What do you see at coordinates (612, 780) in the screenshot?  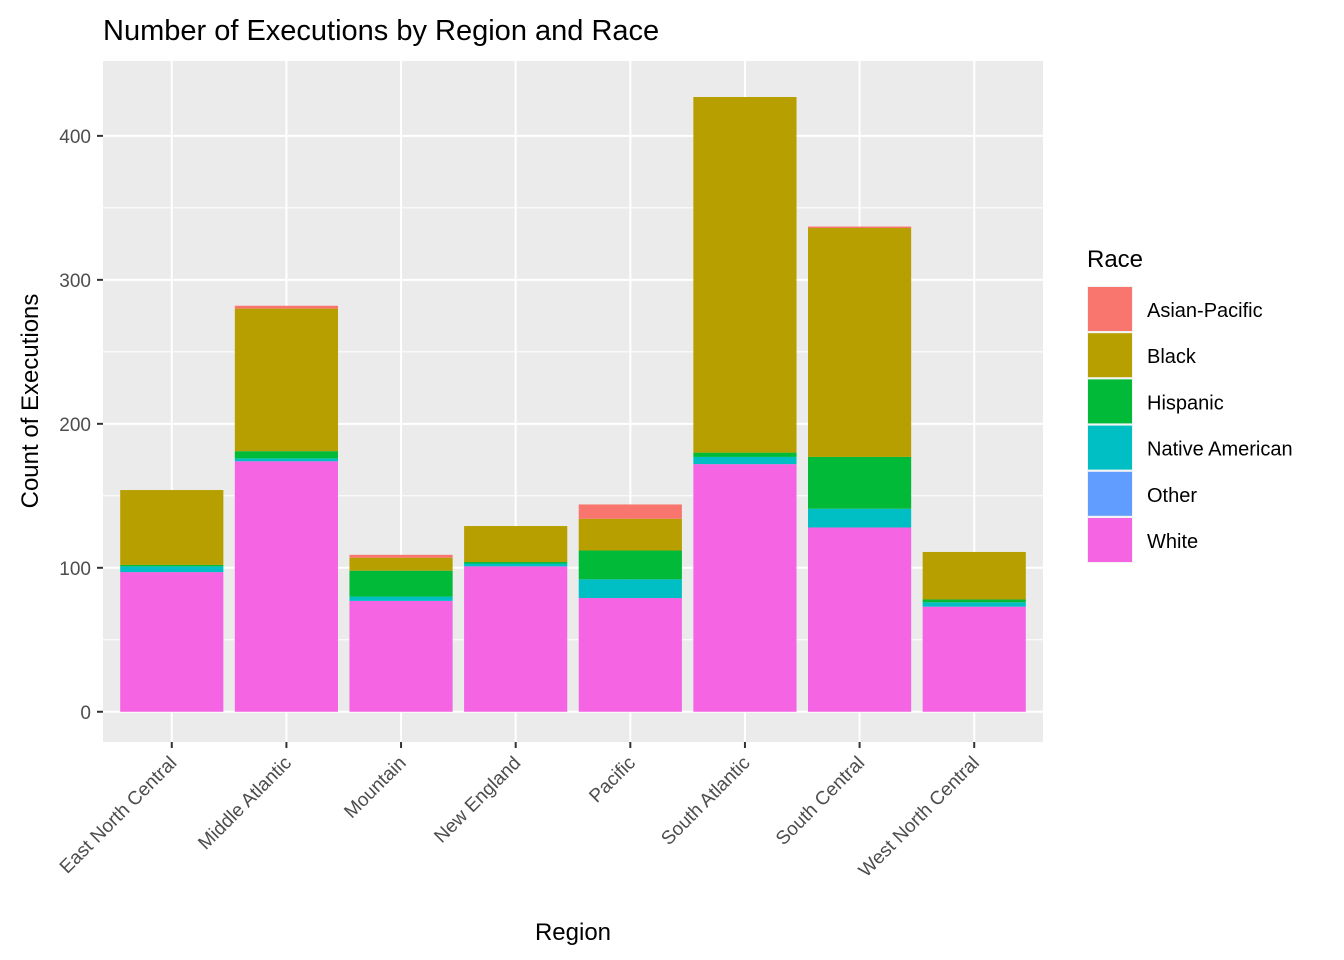 I see `x-tick-label: Pacific` at bounding box center [612, 780].